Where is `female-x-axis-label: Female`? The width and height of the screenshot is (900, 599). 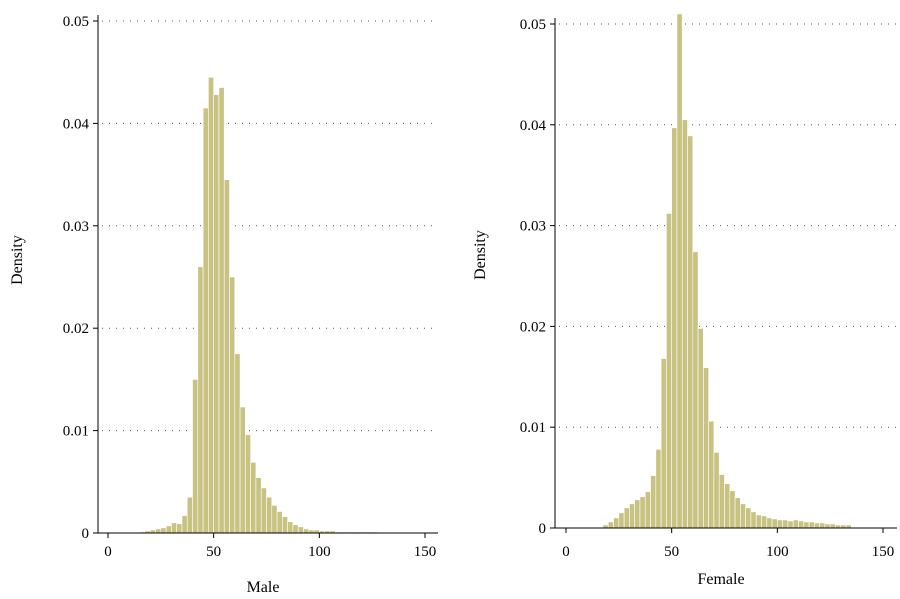
female-x-axis-label: Female is located at coordinates (720, 579).